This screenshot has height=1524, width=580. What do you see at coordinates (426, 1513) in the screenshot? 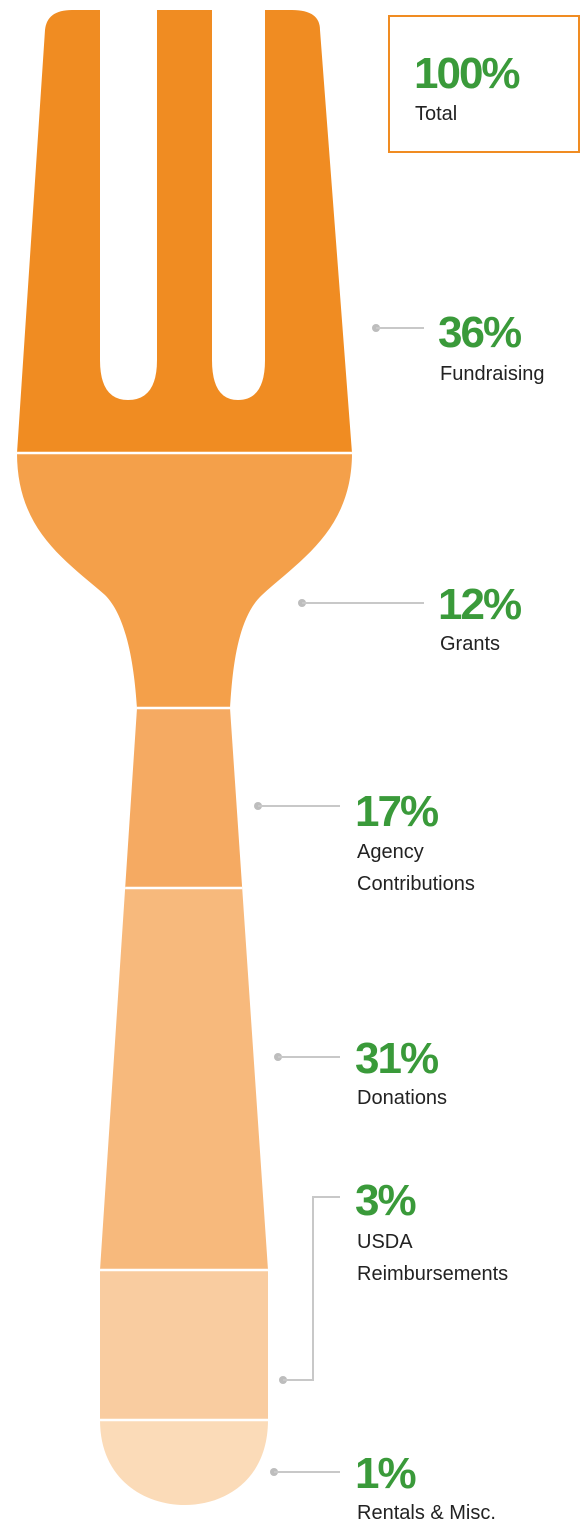
I see `segment-label: Rentals & Misc.` at bounding box center [426, 1513].